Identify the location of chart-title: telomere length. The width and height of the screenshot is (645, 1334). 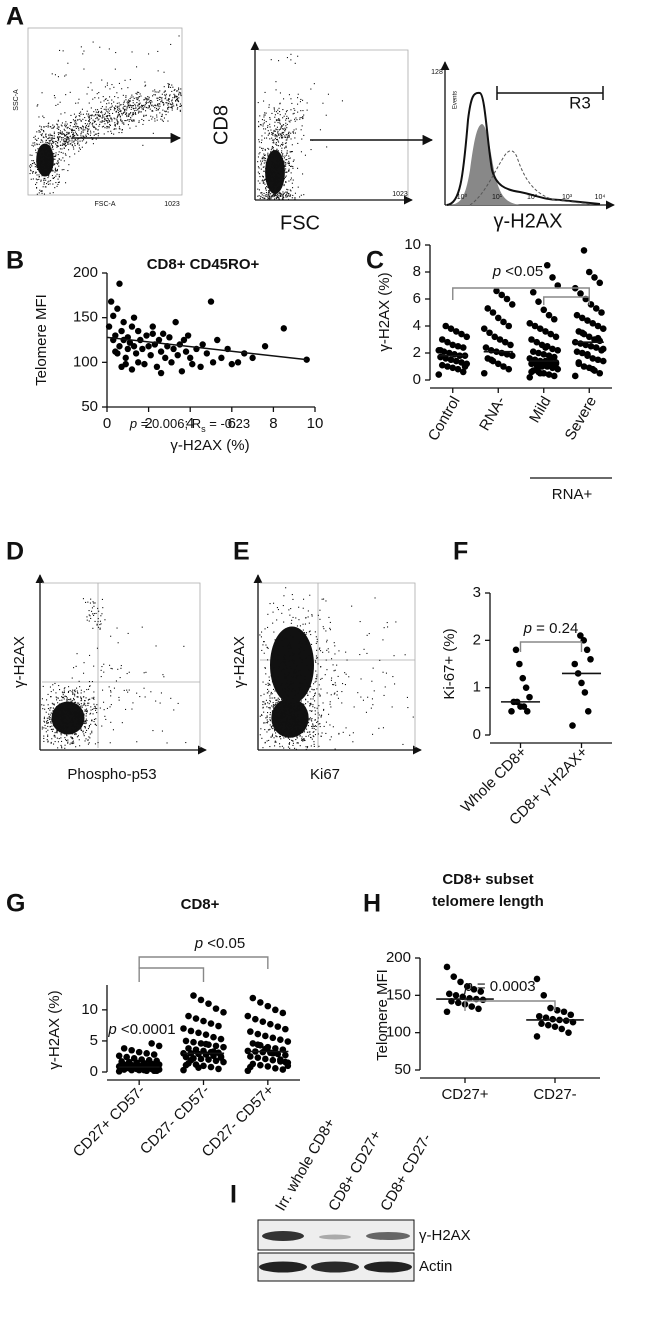
(488, 901).